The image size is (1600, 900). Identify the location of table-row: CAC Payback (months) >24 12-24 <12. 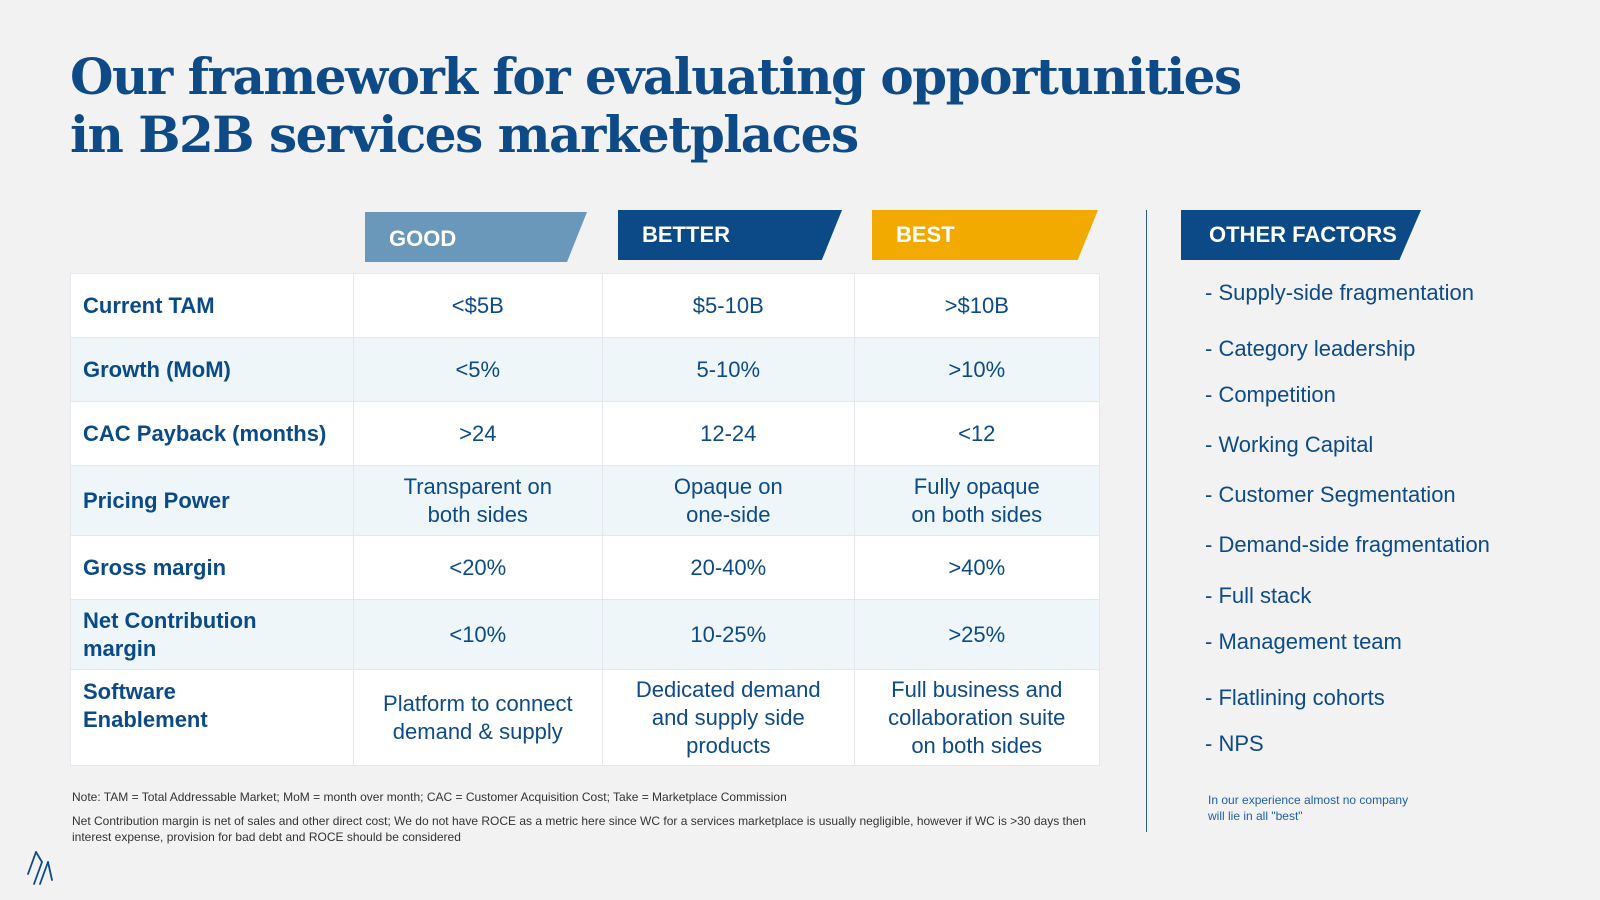
(585, 433).